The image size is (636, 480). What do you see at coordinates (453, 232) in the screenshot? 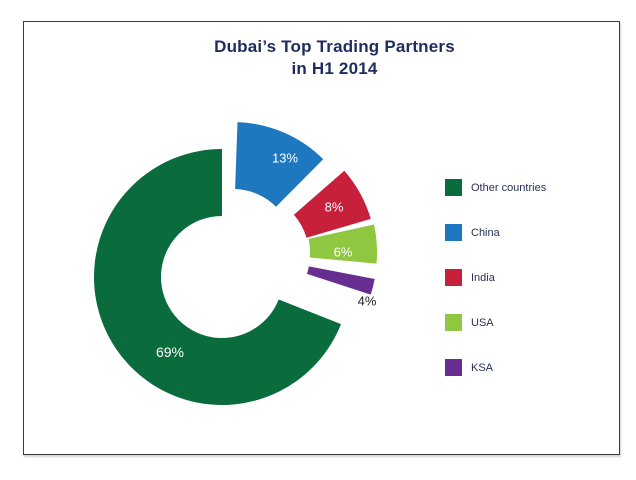
I see `legend-swatch-china` at bounding box center [453, 232].